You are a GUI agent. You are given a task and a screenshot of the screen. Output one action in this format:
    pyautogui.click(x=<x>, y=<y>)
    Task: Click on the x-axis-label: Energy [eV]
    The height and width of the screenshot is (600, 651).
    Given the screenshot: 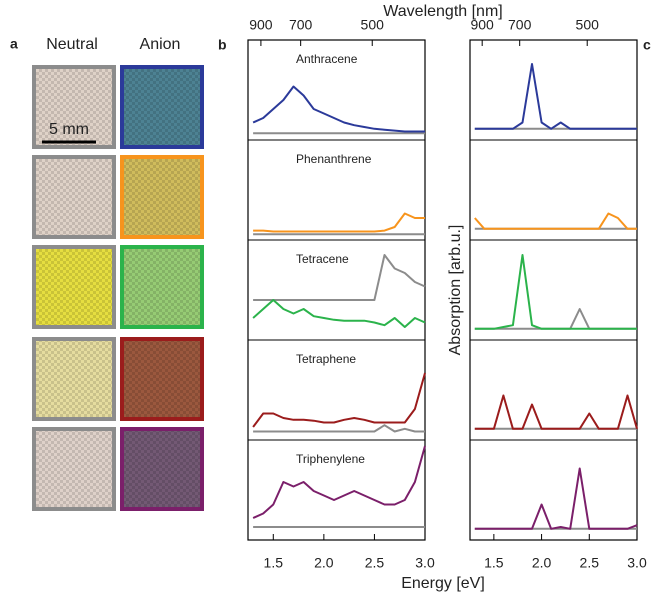 What is the action you would take?
    pyautogui.click(x=443, y=583)
    